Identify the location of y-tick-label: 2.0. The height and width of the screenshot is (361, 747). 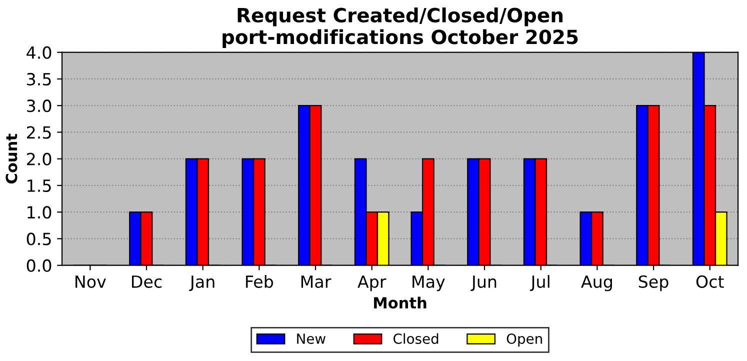
(39, 159).